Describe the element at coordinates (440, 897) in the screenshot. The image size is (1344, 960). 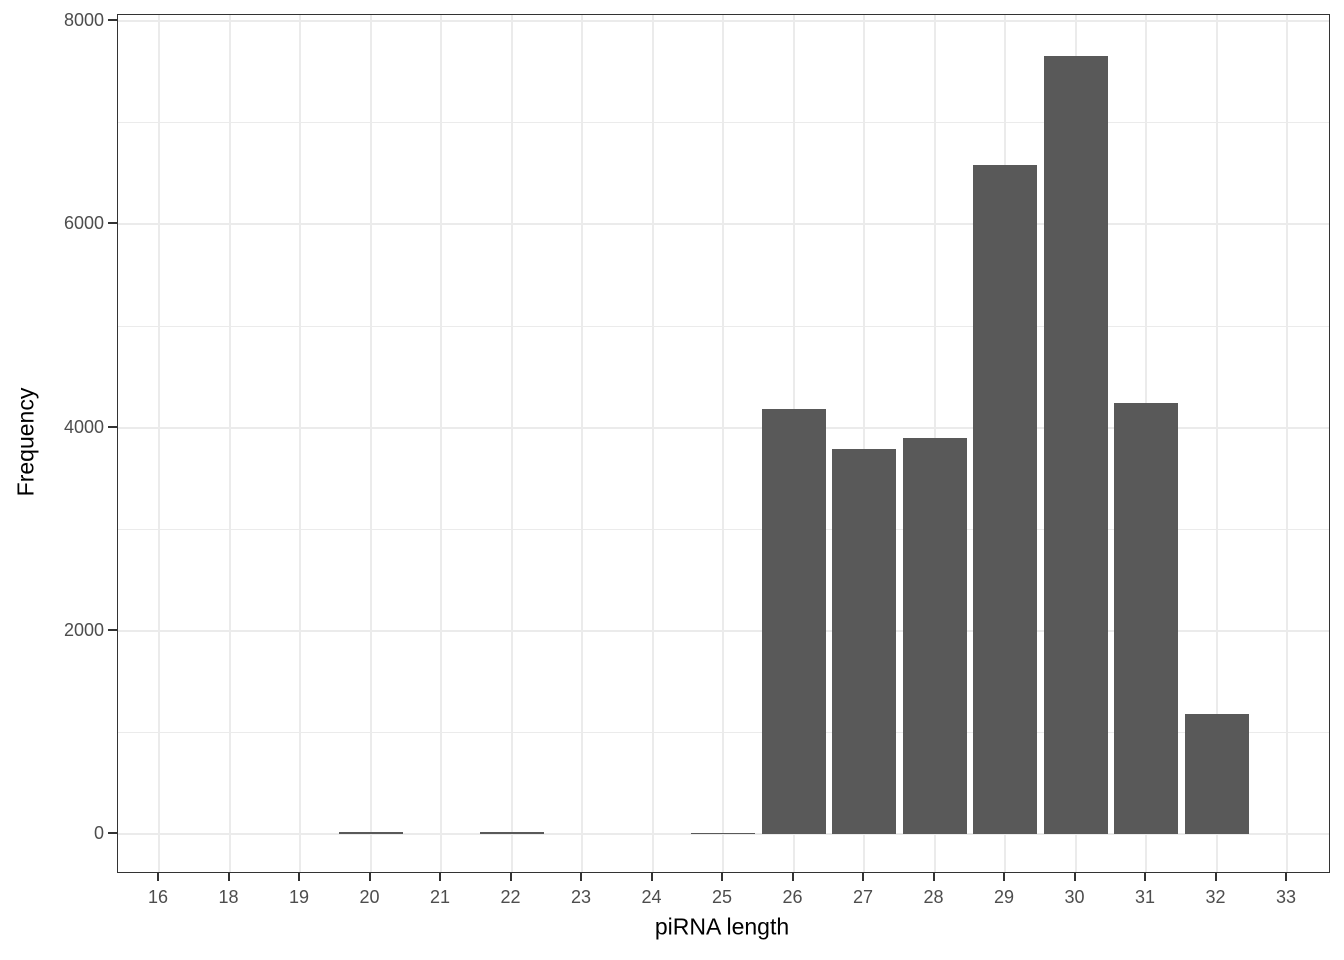
I see `x-tick-label: 21` at that location.